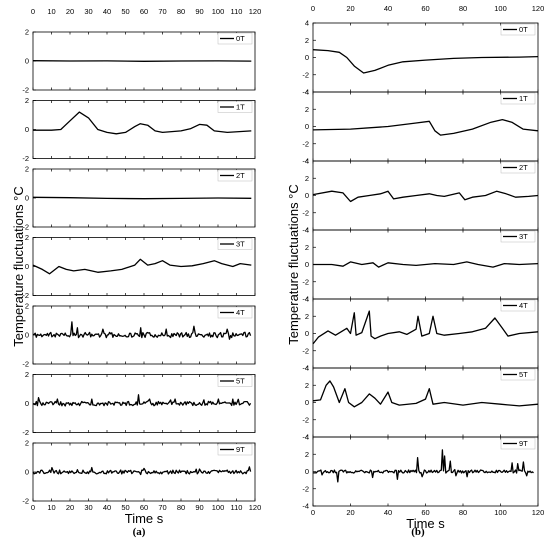 This screenshot has height=549, width=550. I want to click on x-tick-label: 20, so click(70, 507).